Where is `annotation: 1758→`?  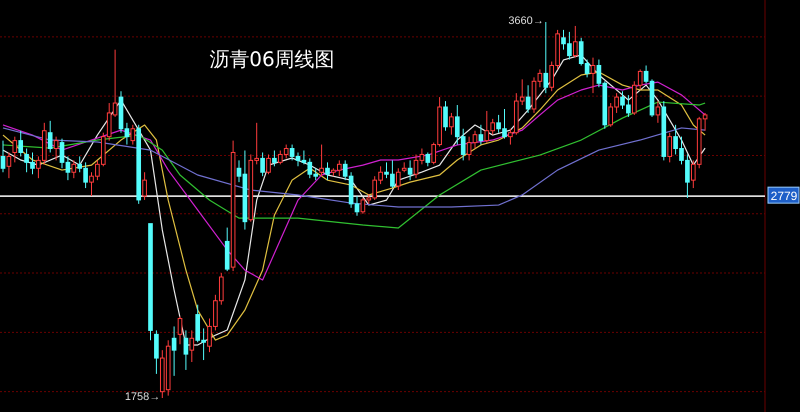 annotation: 1758→ is located at coordinates (142, 397).